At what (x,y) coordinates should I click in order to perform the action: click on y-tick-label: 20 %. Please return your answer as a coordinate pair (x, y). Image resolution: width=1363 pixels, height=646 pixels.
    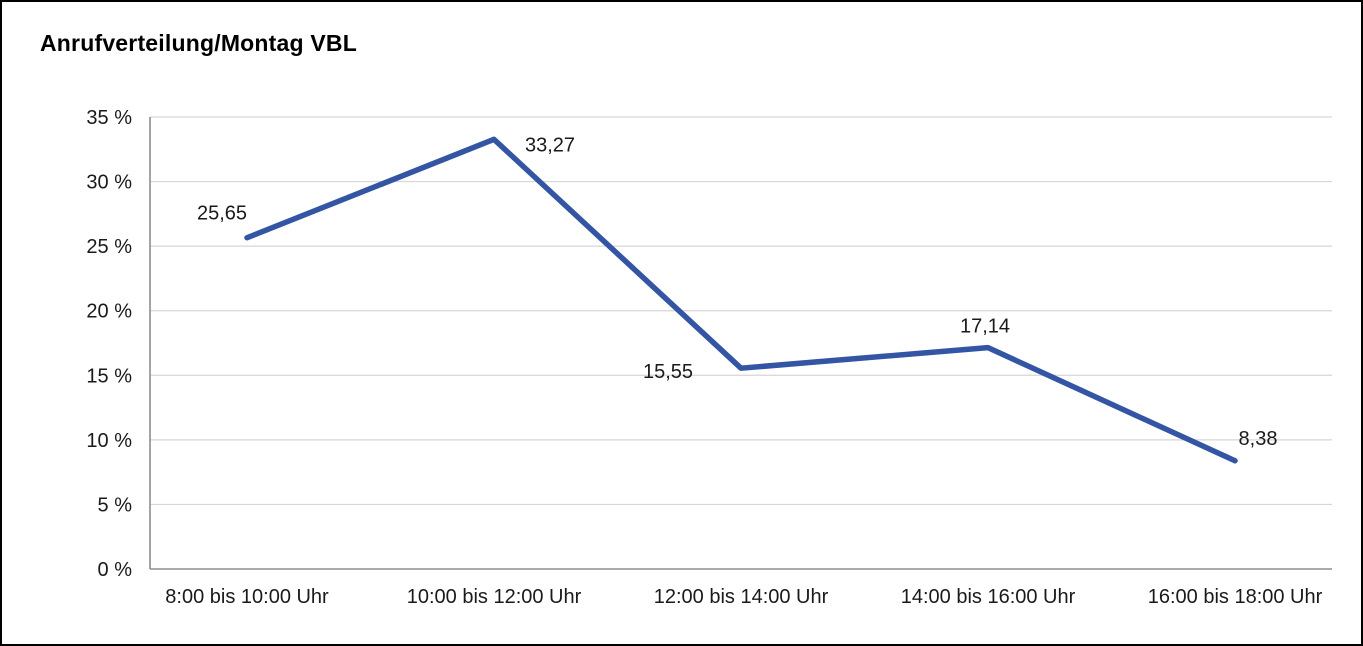
    Looking at the image, I should click on (109, 312).